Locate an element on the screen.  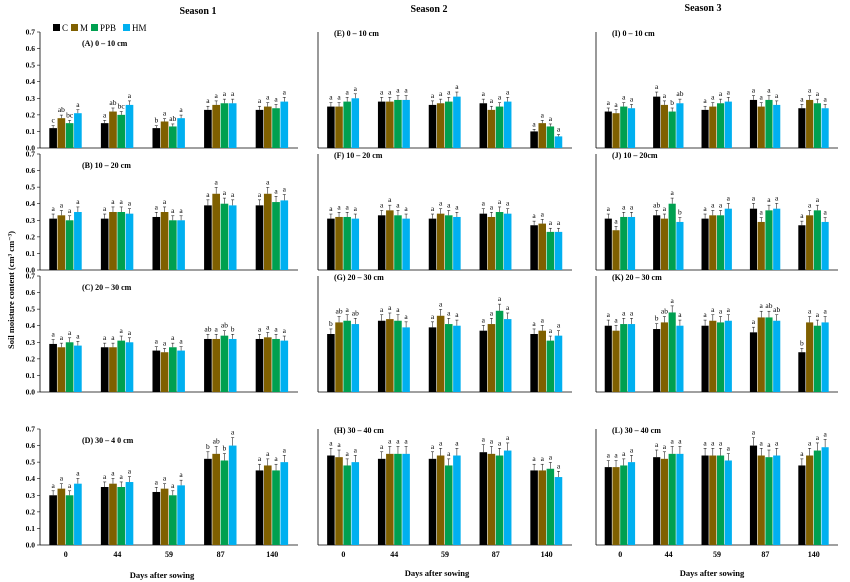
y-tick-label: 0.6 is located at coordinates (31, 48).